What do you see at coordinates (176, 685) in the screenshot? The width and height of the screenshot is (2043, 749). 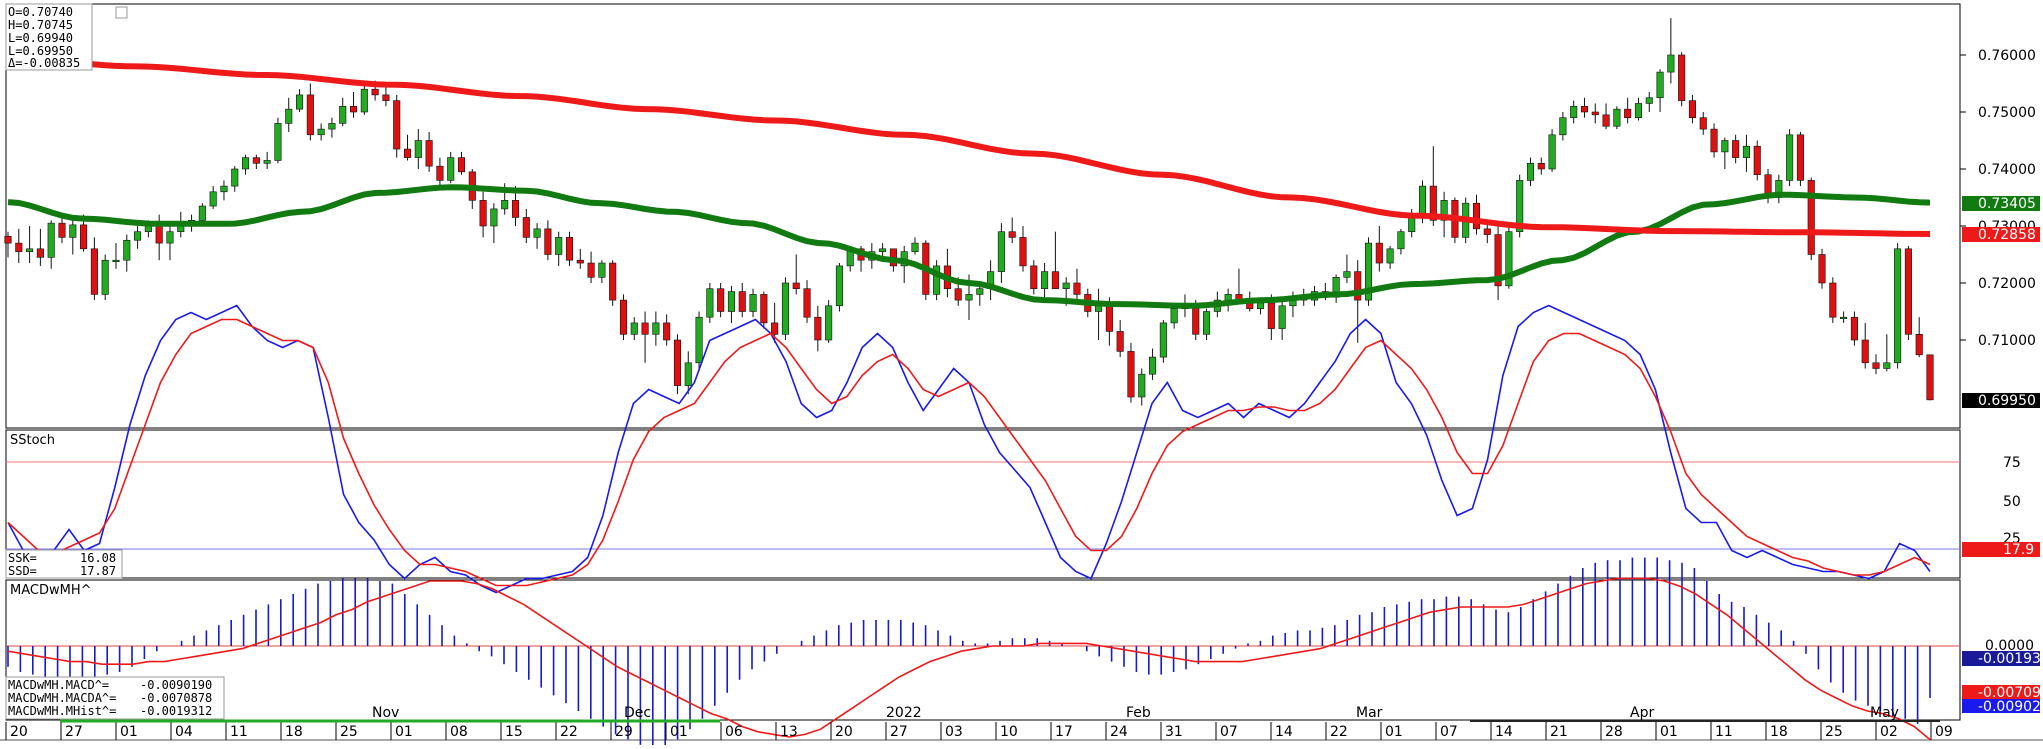 I see `macd-row-value: -0.0090190` at bounding box center [176, 685].